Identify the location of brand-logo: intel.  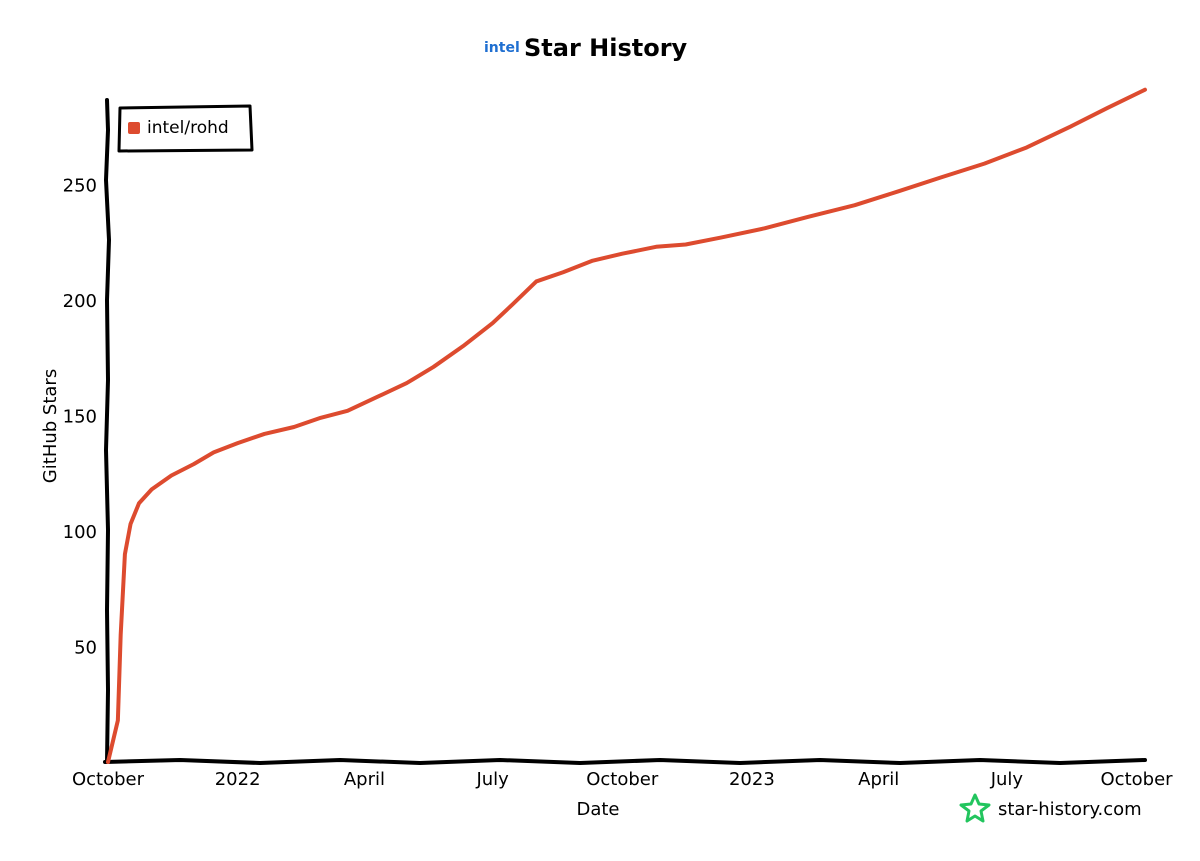
(502, 48).